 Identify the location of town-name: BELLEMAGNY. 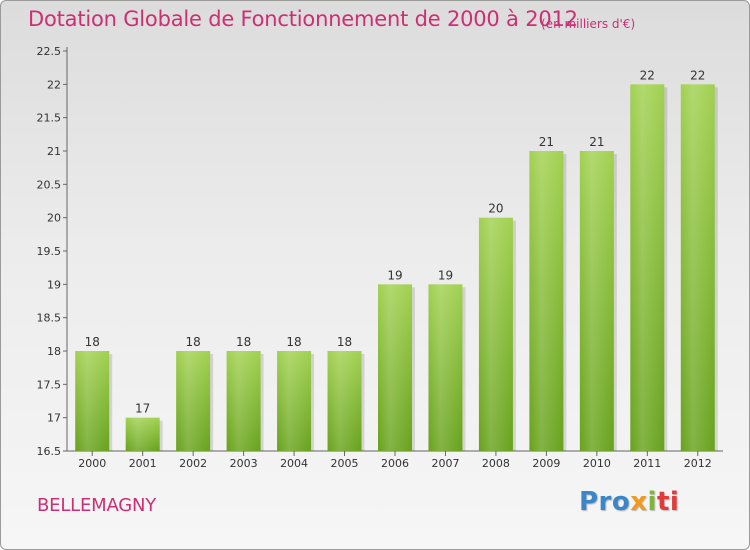
(97, 505).